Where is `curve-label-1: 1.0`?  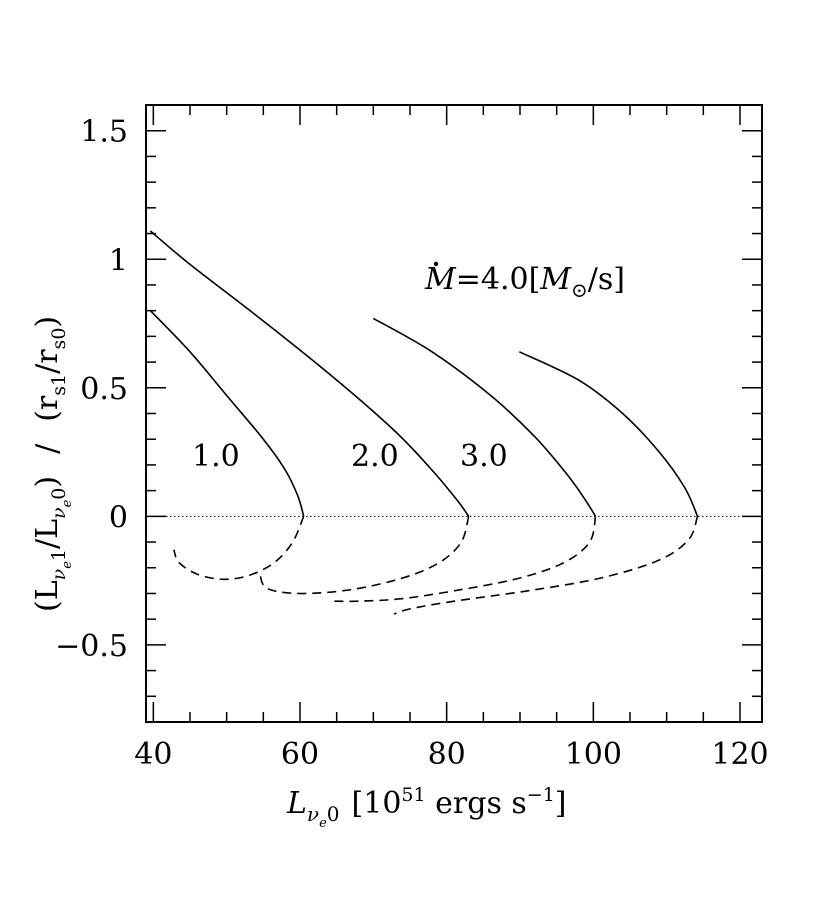
curve-label-1: 1.0 is located at coordinates (216, 456).